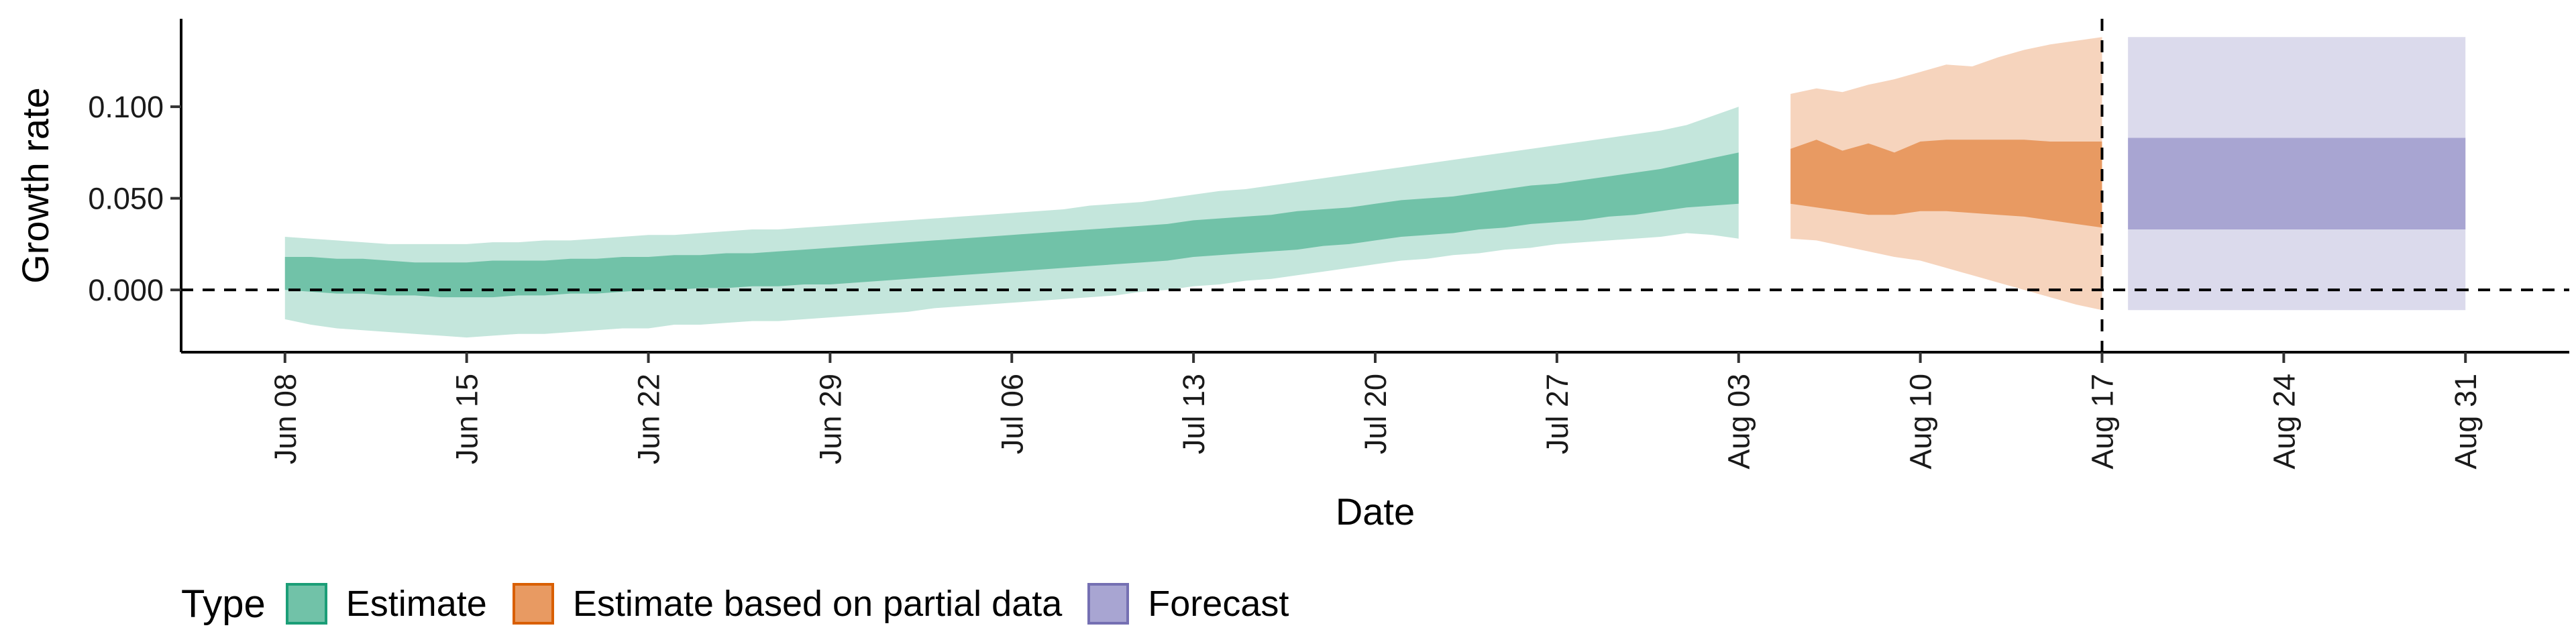  What do you see at coordinates (306, 604) in the screenshot?
I see `legend-swatch-estimate` at bounding box center [306, 604].